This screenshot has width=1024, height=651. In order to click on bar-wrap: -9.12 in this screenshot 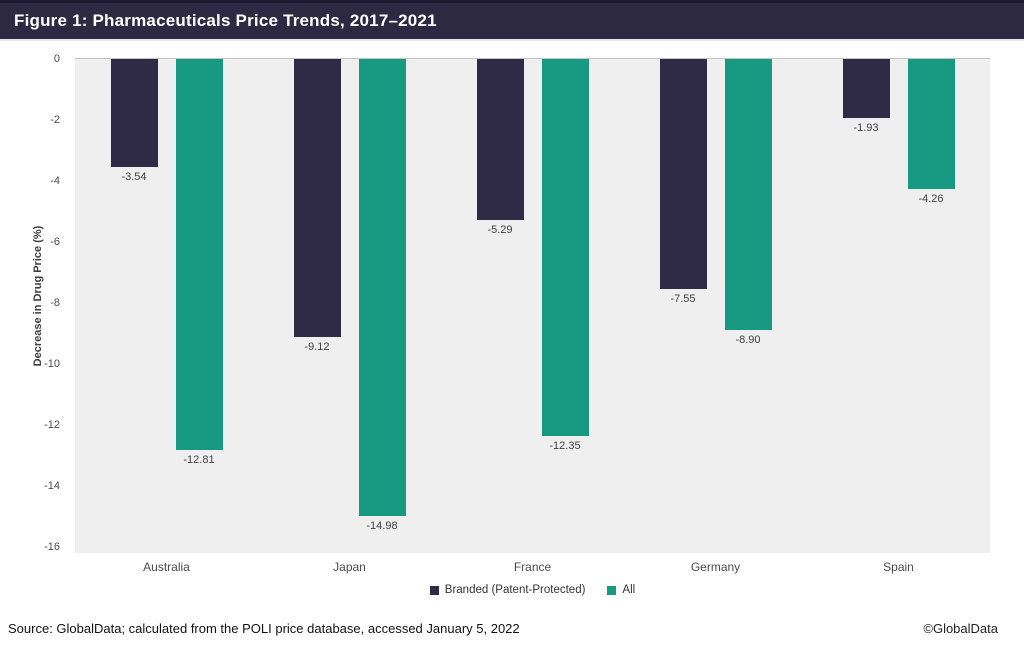, I will do `click(317, 206)`.